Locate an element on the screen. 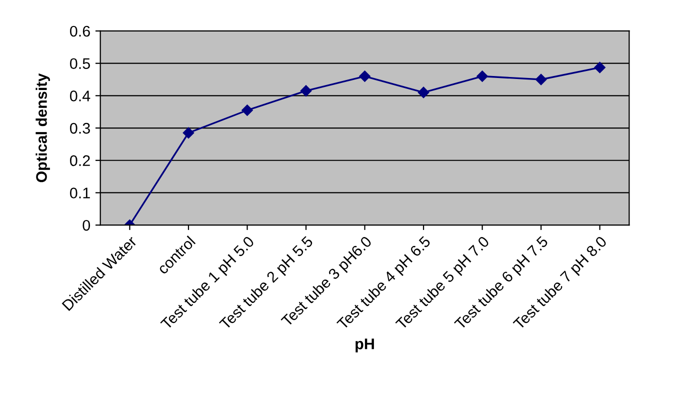 The width and height of the screenshot is (678, 413). y-tick-label: 0 is located at coordinates (86, 225).